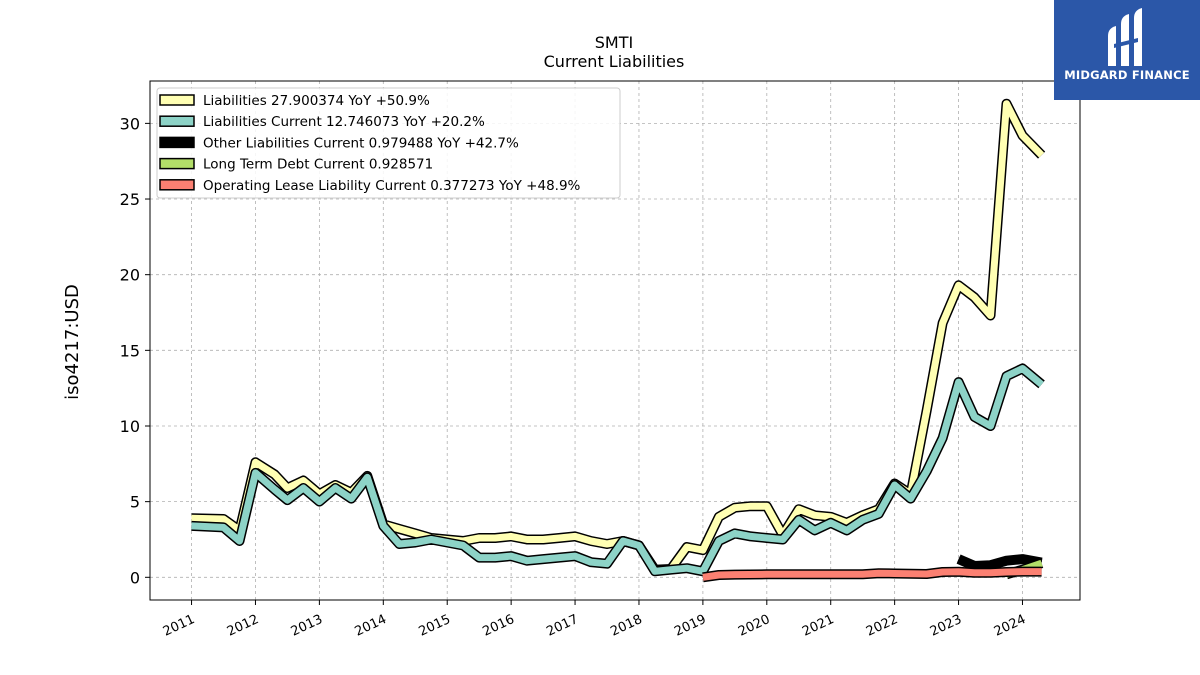 This screenshot has height=675, width=1200. What do you see at coordinates (498, 626) in the screenshot?
I see `x-tick-label: 2016` at bounding box center [498, 626].